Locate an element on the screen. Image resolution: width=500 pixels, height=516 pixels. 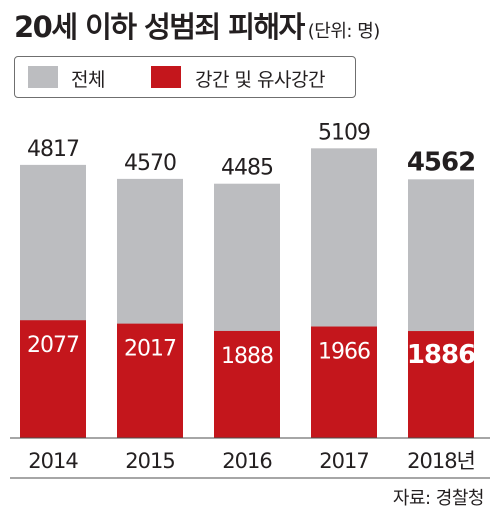
chart-title: 20세 이하 성범죄 피해자 is located at coordinates (159, 27).